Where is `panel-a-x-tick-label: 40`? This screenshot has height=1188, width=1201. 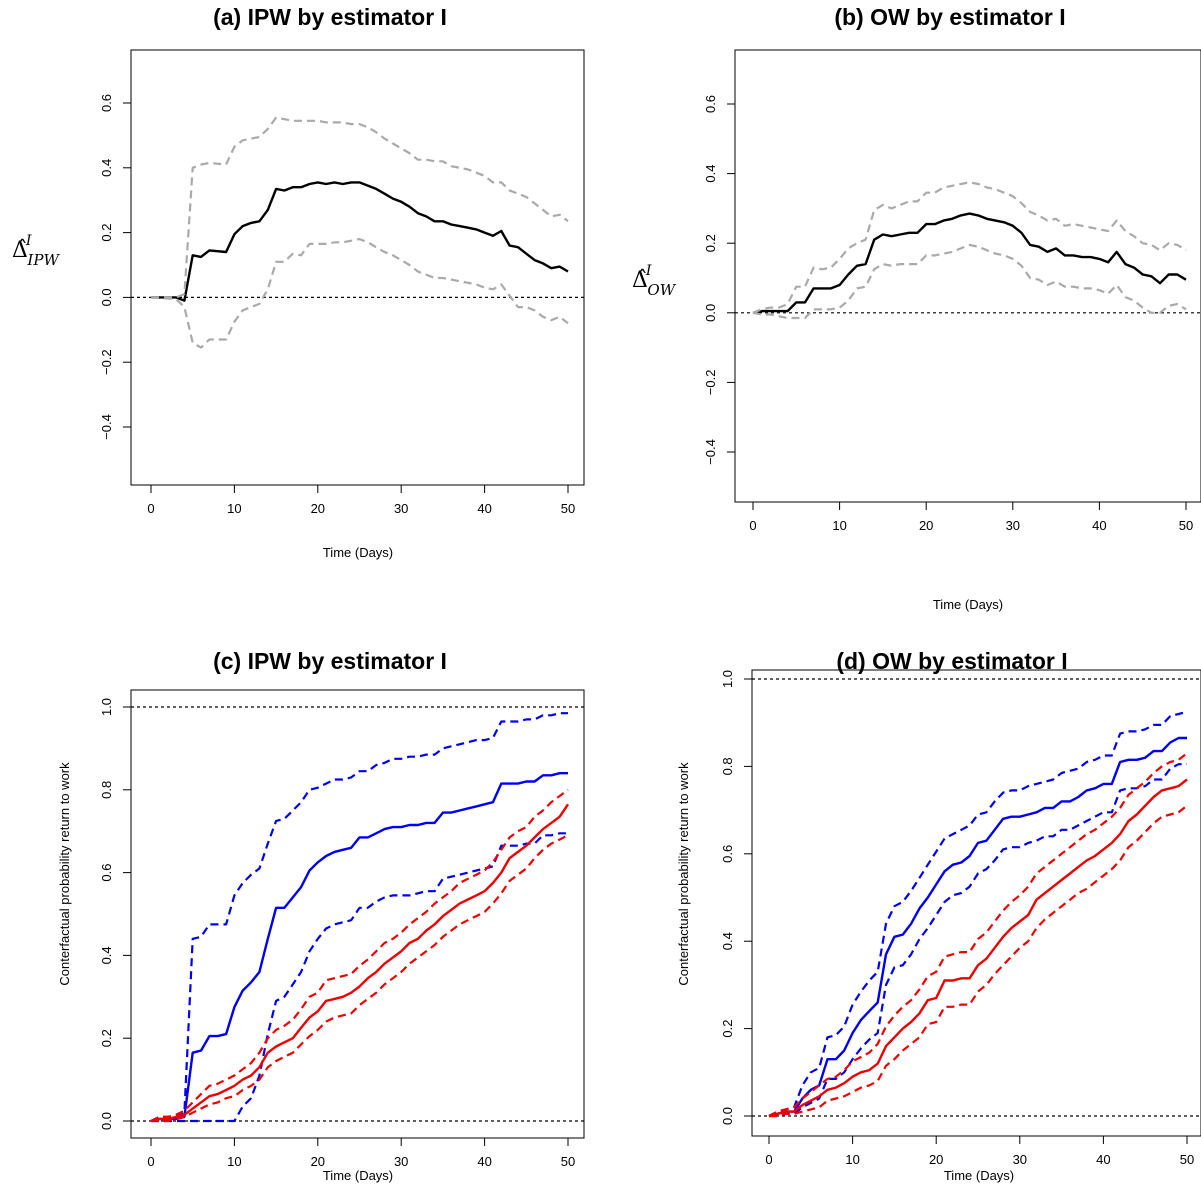
panel-a-x-tick-label: 40 is located at coordinates (484, 508).